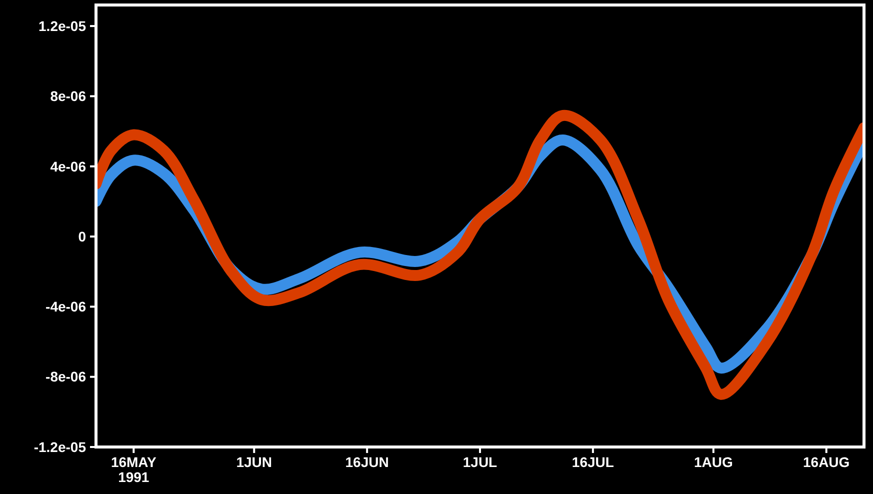 This screenshot has width=873, height=494. Describe the element at coordinates (826, 462) in the screenshot. I see `x-tick-label: 16AUG` at that location.